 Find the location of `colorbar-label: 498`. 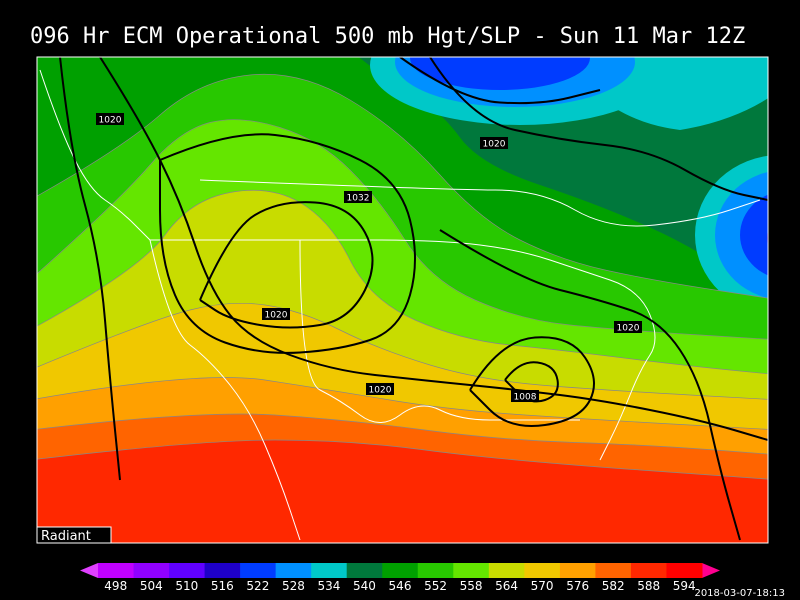

colorbar-label: 498 is located at coordinates (115, 586).